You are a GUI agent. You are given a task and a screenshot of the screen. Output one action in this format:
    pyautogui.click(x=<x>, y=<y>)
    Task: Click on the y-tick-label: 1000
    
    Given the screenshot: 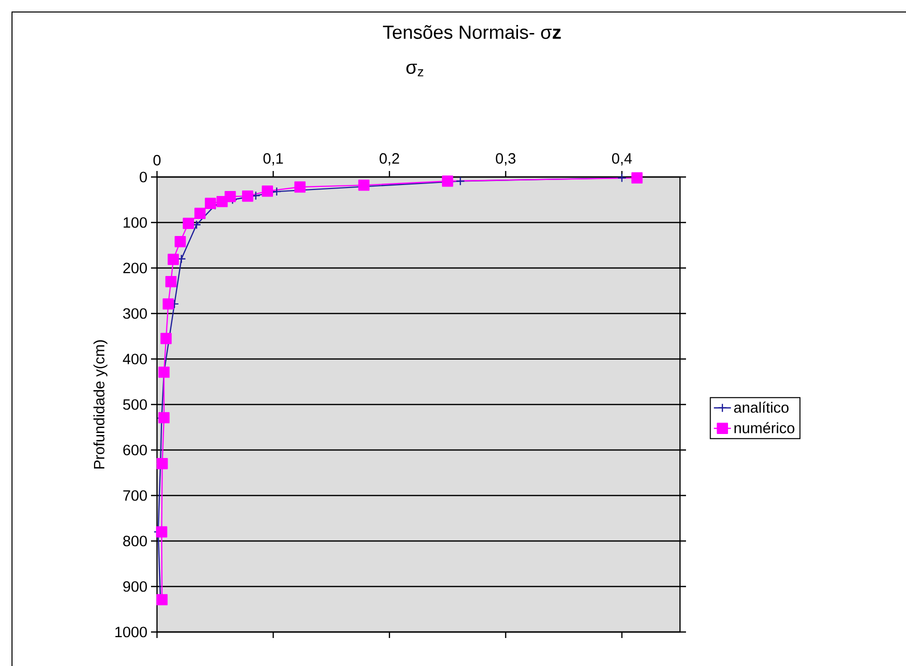 What is the action you would take?
    pyautogui.click(x=131, y=632)
    